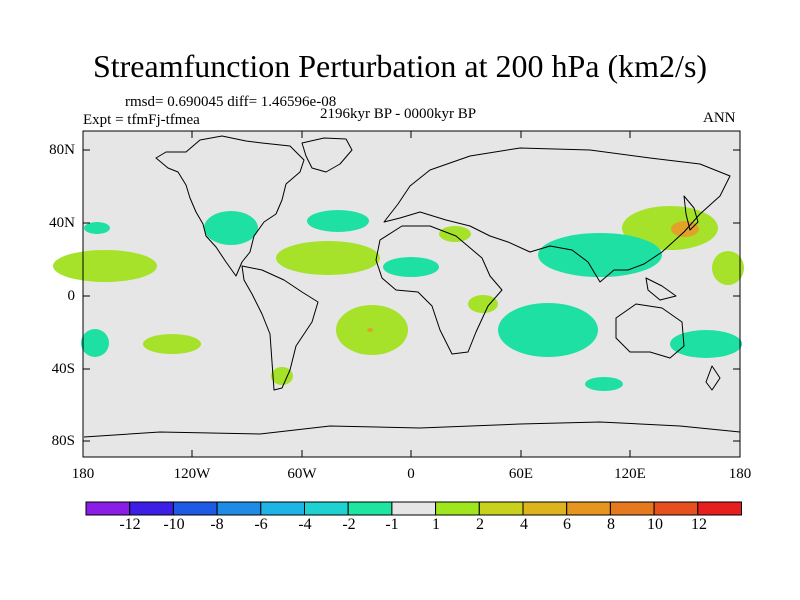 The height and width of the screenshot is (600, 800). What do you see at coordinates (719, 118) in the screenshot?
I see `season-label: ANN` at bounding box center [719, 118].